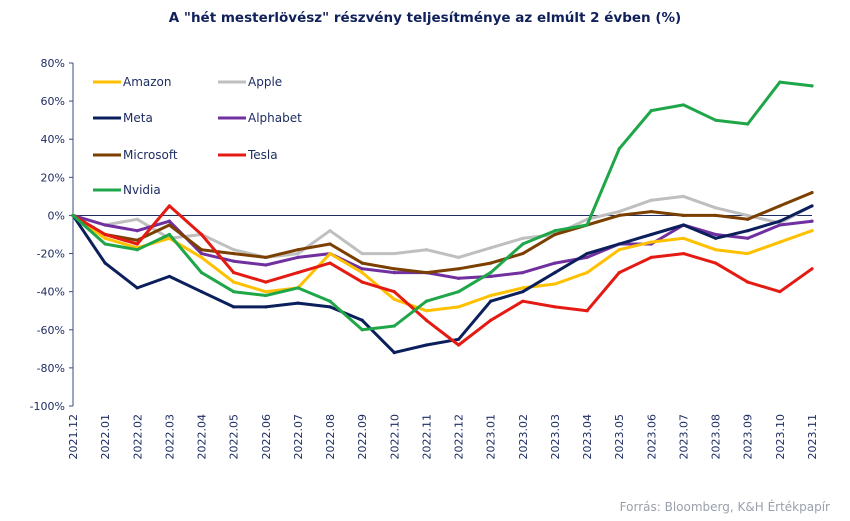 This screenshot has width=850, height=521. What do you see at coordinates (619, 437) in the screenshot?
I see `x-tick-label: 2023.05` at bounding box center [619, 437].